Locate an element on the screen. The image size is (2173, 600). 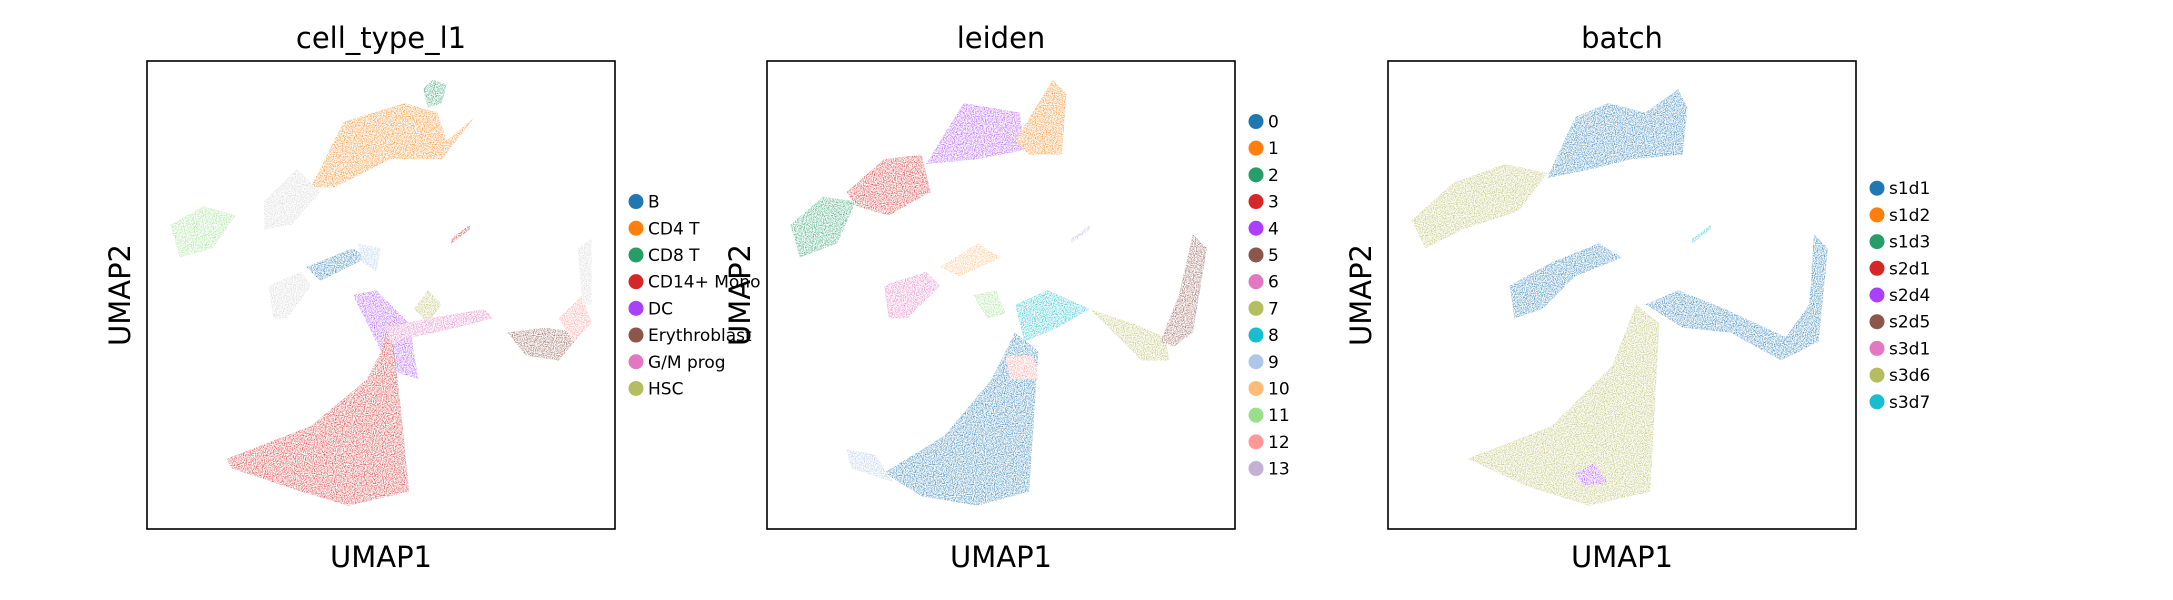
panel-title: cell_type_l1 is located at coordinates (381, 38).